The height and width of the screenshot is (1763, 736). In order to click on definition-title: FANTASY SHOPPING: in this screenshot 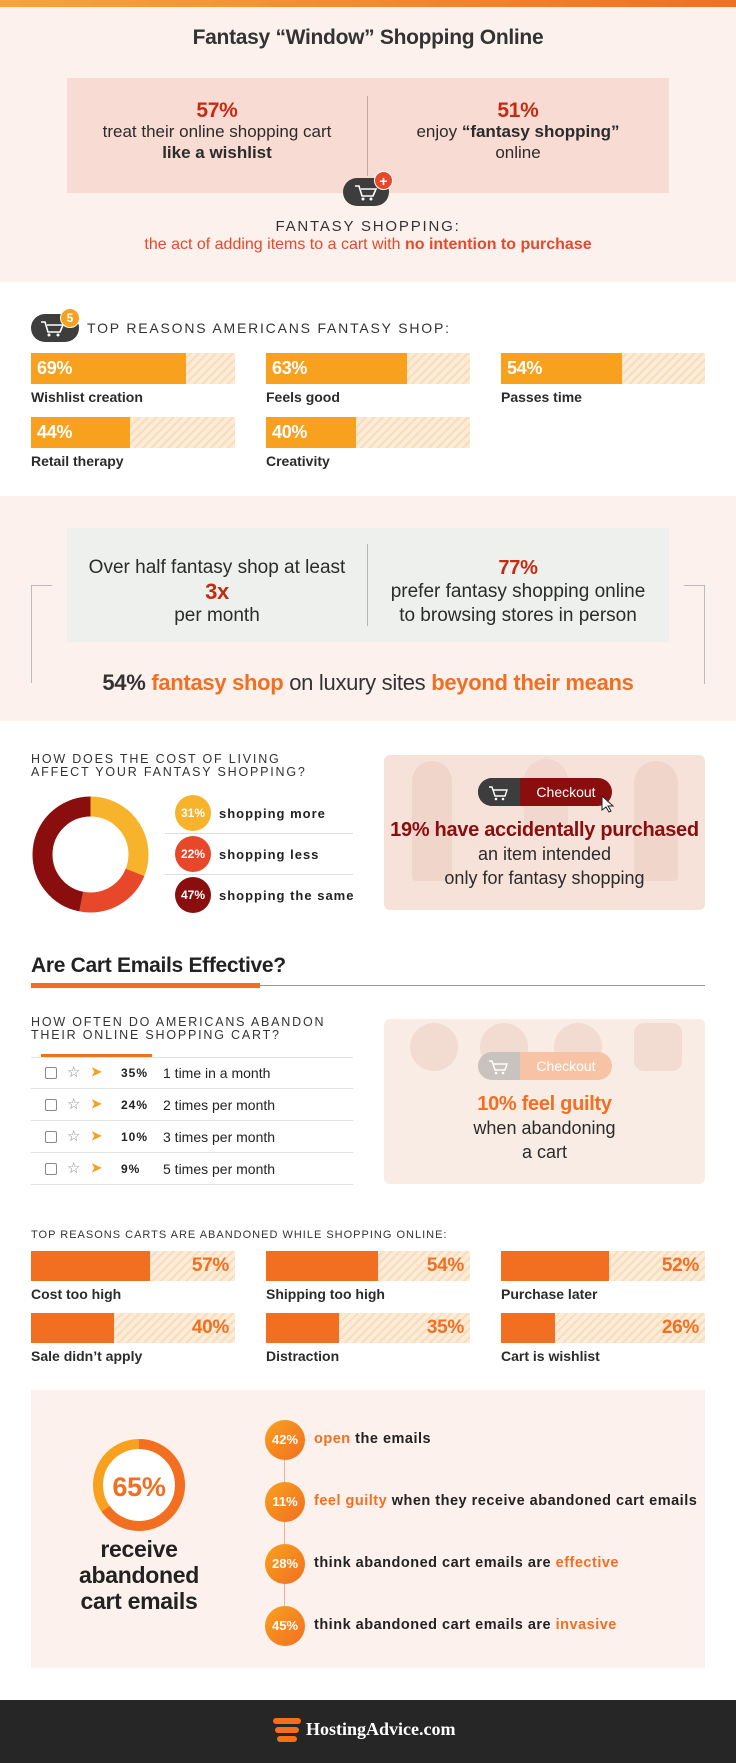, I will do `click(368, 226)`.